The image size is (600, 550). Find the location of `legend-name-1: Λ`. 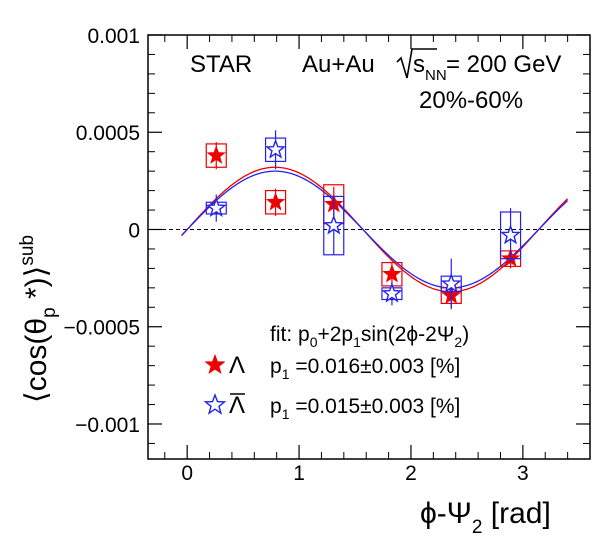

legend-name-1: Λ is located at coordinates (237, 405).